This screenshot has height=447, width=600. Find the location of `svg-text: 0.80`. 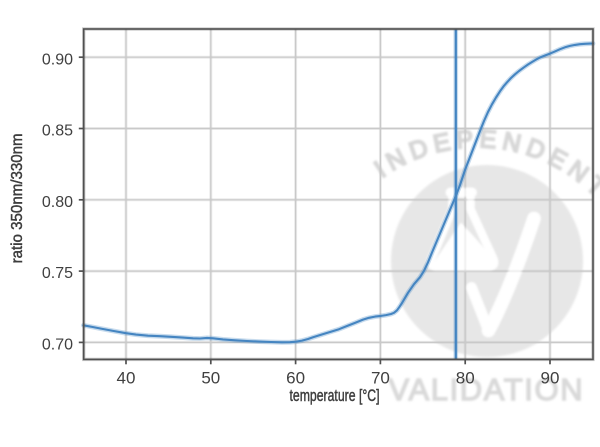

svg-text: 0.80 is located at coordinates (57, 202).